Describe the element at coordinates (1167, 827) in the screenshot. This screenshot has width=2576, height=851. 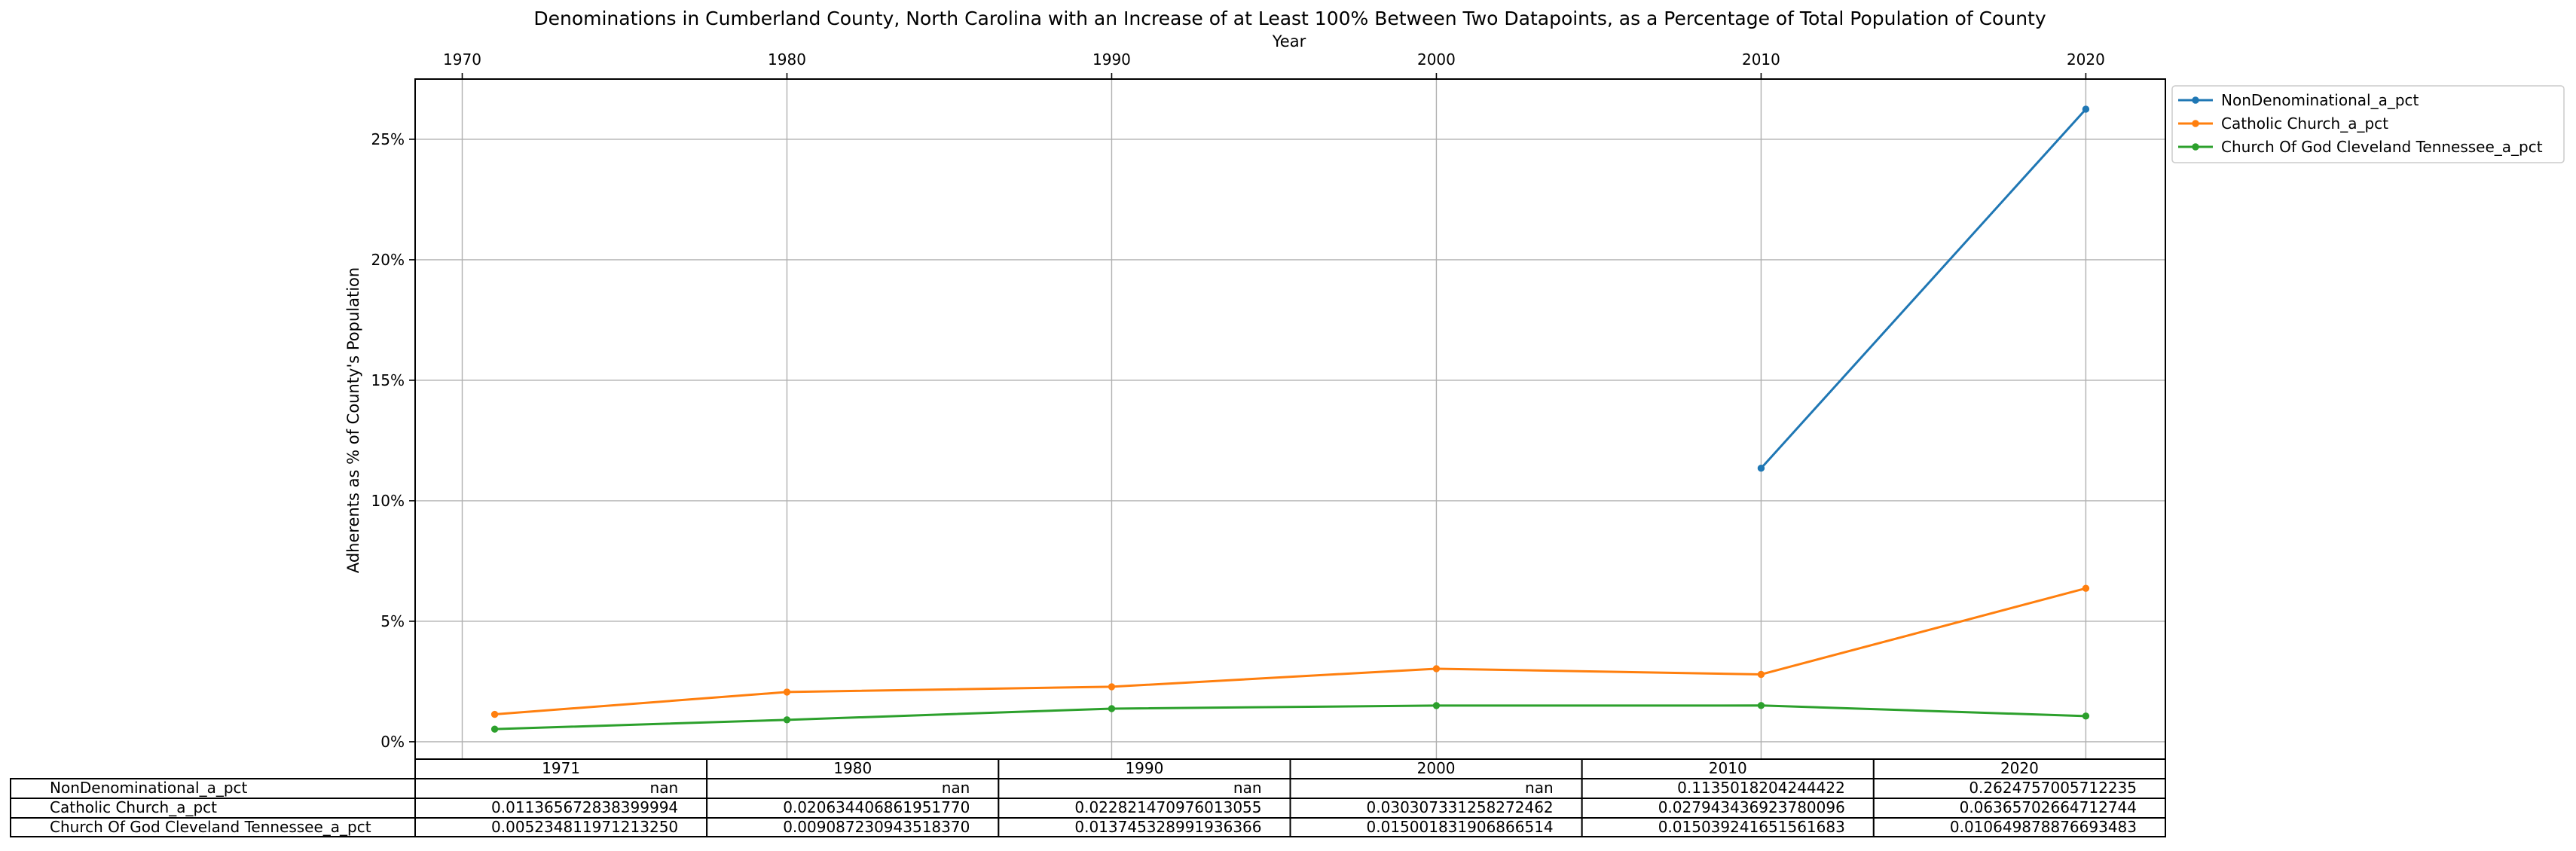
I see `table-cell-value: 0.013745328991936366` at that location.